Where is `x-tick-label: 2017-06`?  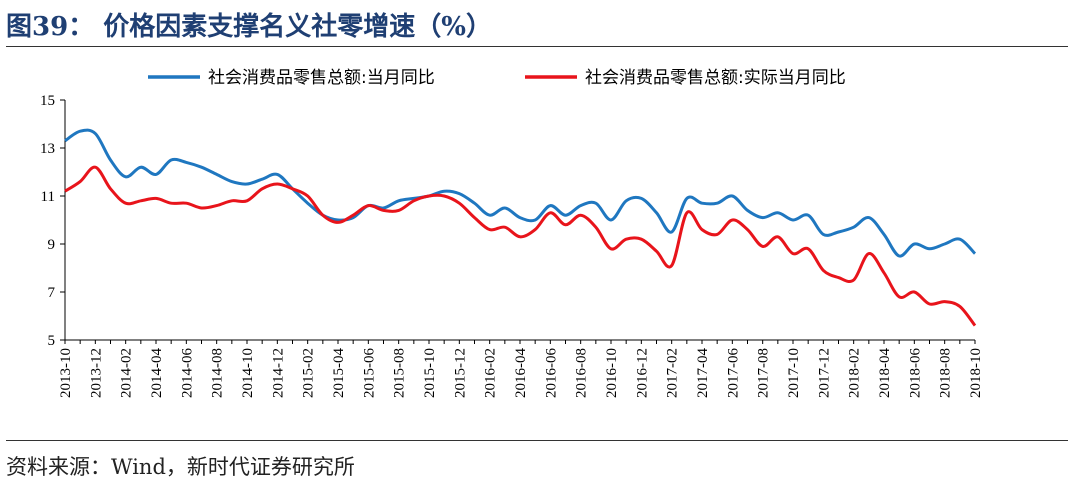 x-tick-label: 2017-06 is located at coordinates (733, 373).